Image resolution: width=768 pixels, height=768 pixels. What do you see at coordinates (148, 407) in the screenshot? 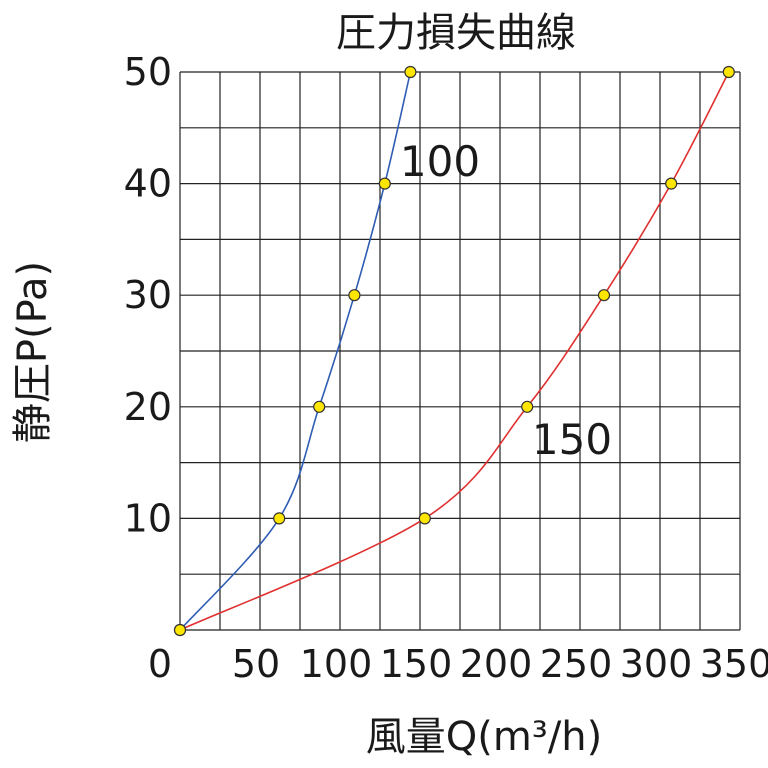
I see `y-tick-label: 20` at bounding box center [148, 407].